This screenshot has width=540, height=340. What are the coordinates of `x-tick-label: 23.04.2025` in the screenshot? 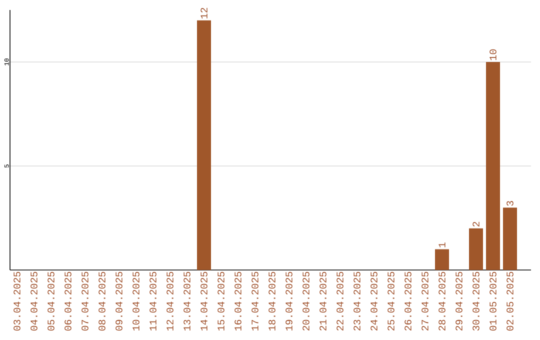 It's located at (357, 301).